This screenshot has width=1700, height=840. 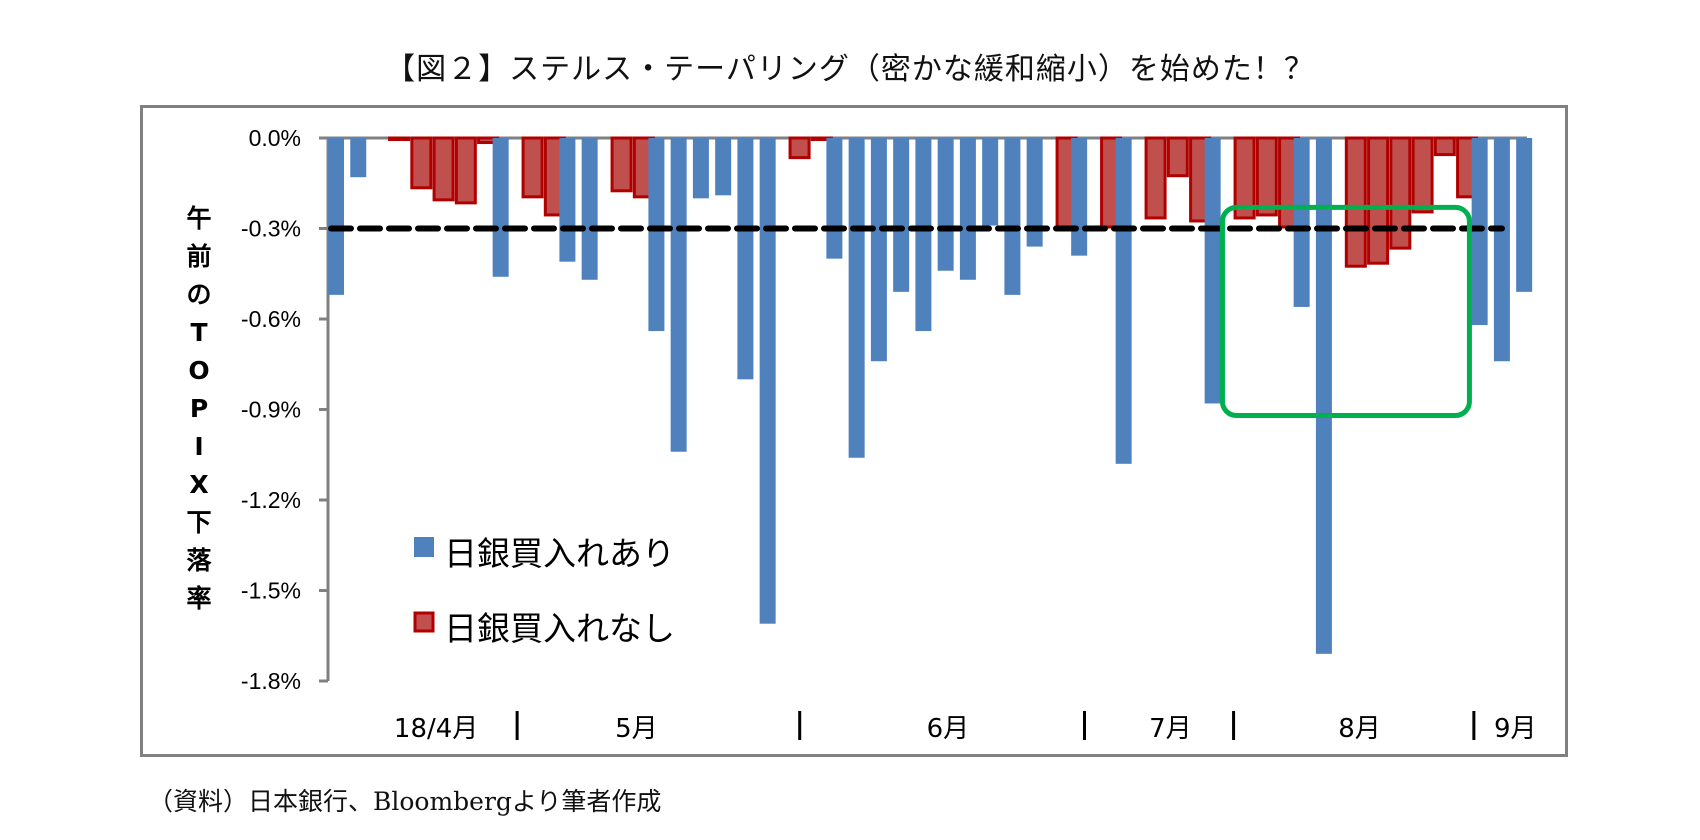 I want to click on legend-swatch-boj-buy, so click(x=424, y=547).